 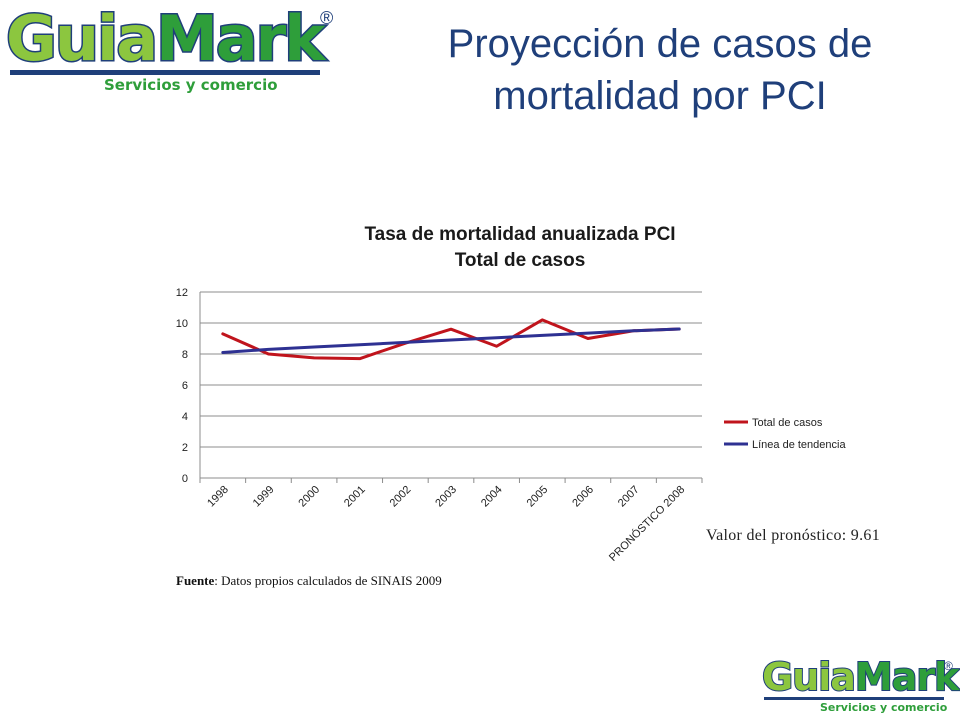 I want to click on series-trend-line, so click(x=451, y=340).